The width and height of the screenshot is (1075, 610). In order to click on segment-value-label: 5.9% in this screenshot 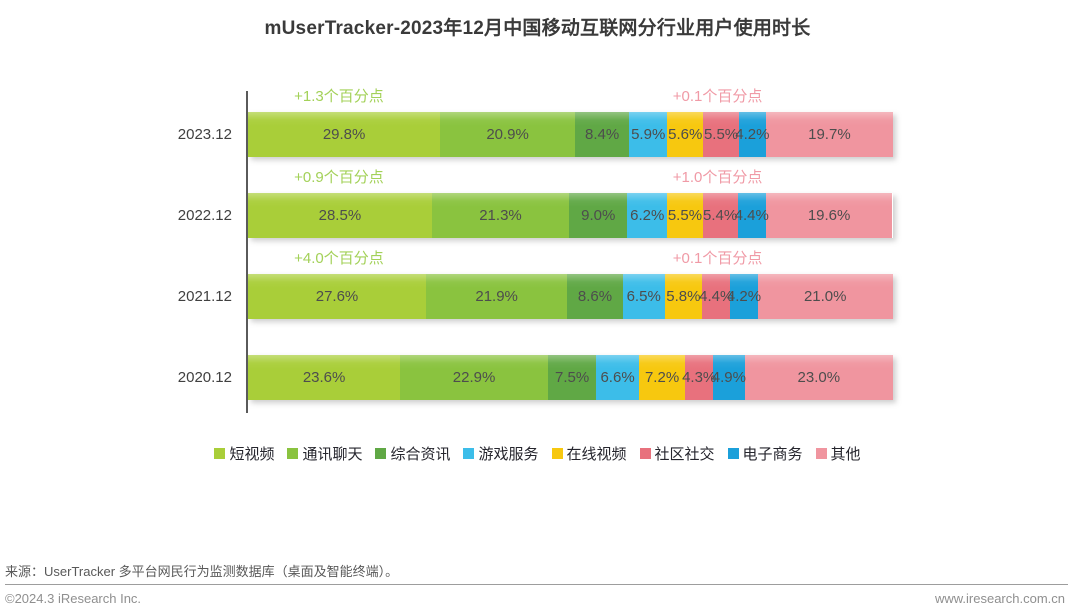, I will do `click(648, 134)`.